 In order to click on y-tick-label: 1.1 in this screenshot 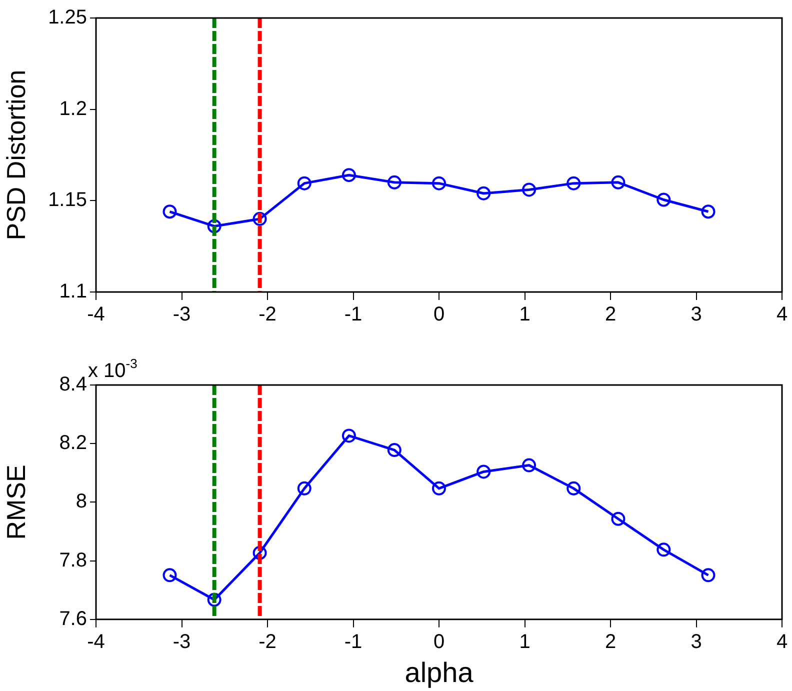, I will do `click(73, 291)`.